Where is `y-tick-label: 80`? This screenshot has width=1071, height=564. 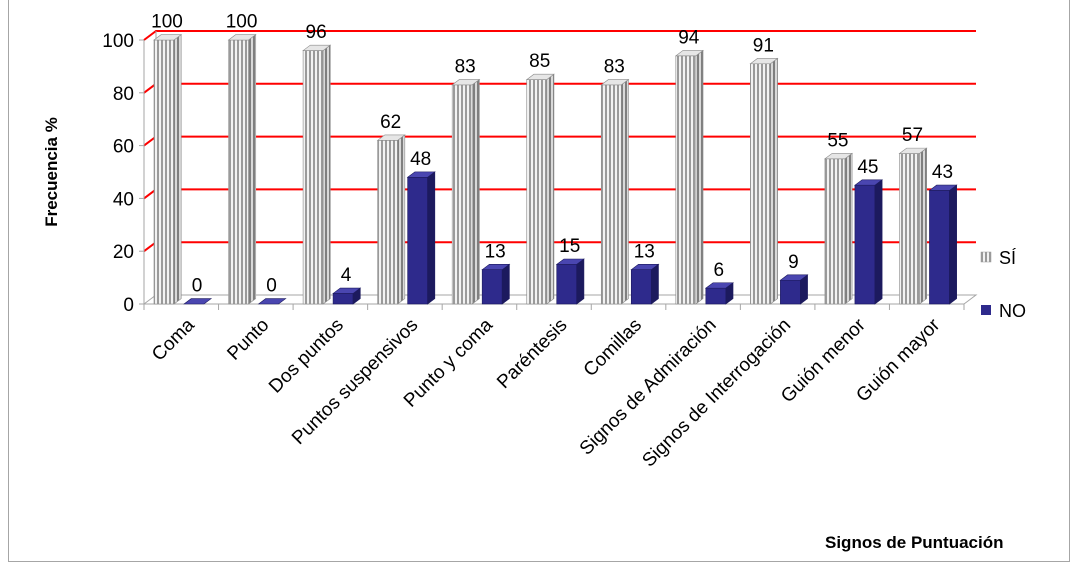 y-tick-label: 80 is located at coordinates (123, 94).